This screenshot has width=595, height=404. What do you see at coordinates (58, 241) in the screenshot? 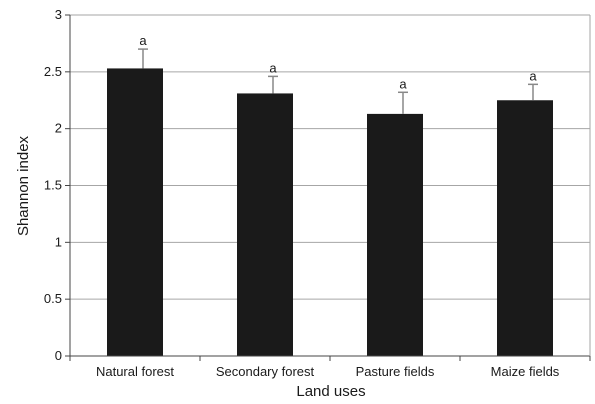
I see `y-tick-label: 1` at bounding box center [58, 241].